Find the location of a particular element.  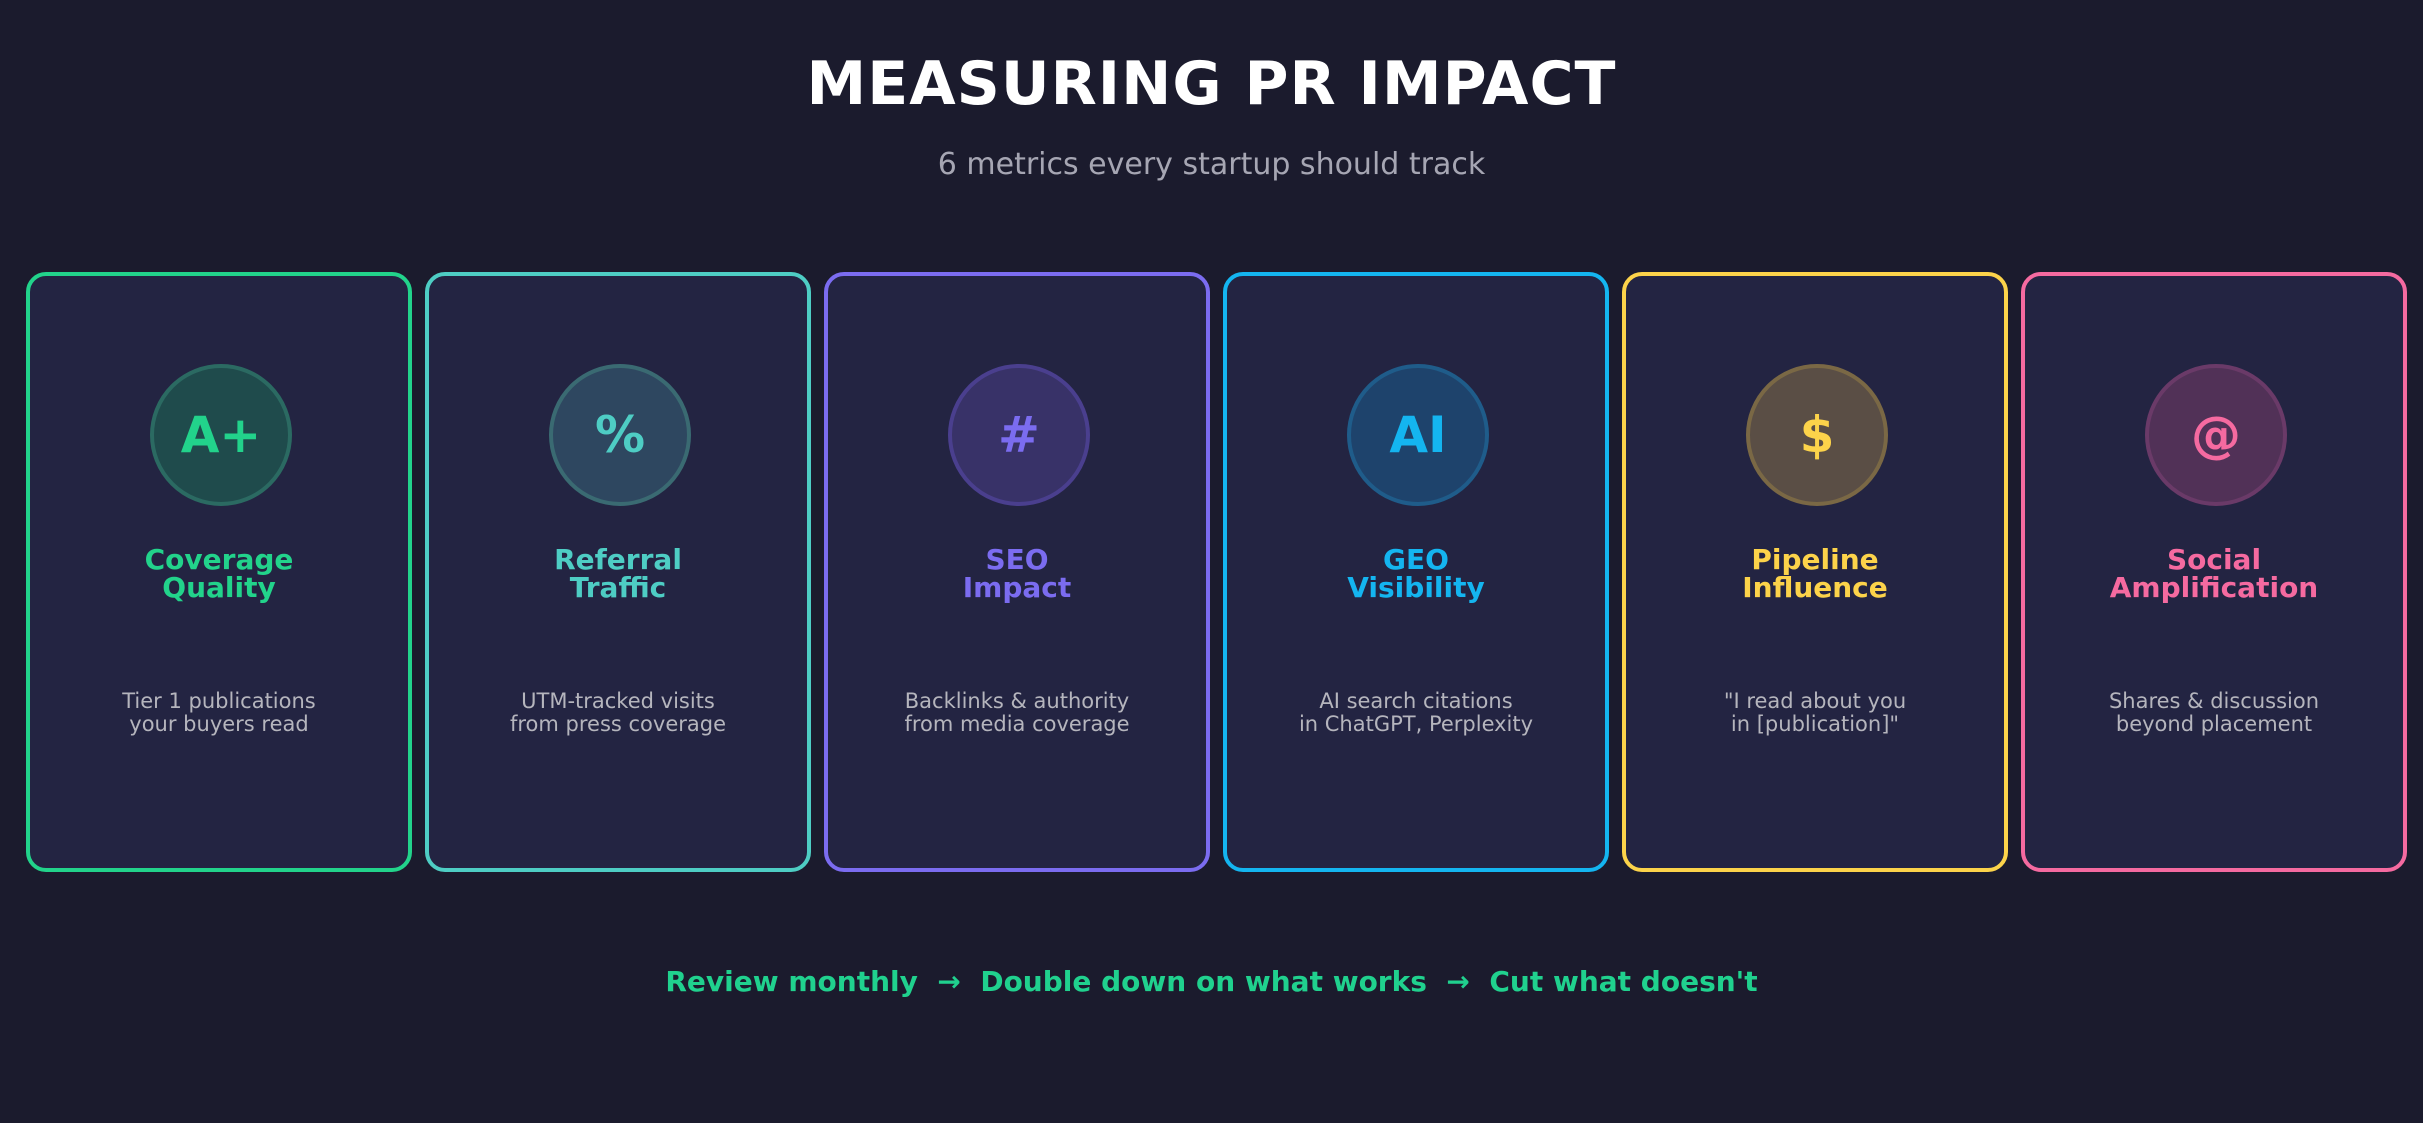

metric-title-line: Pipeline is located at coordinates (1815, 559).